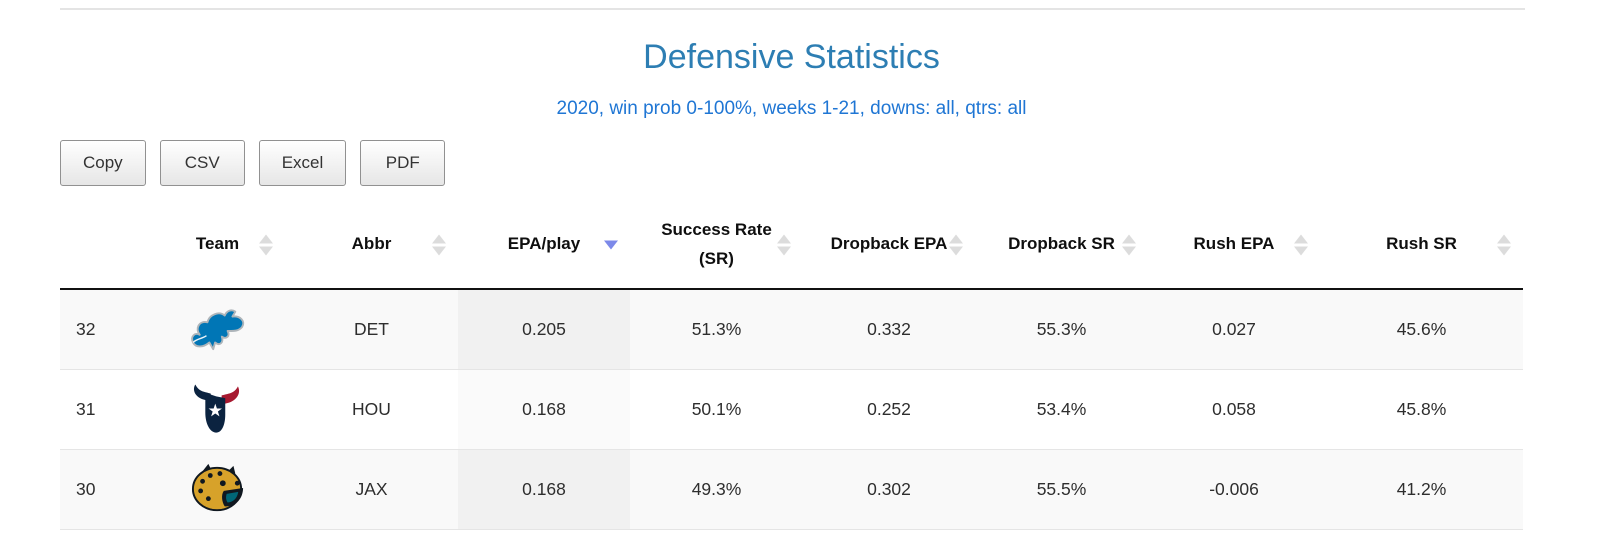  Describe the element at coordinates (716, 329) in the screenshot. I see `success-rate-cell: 51.3%` at that location.